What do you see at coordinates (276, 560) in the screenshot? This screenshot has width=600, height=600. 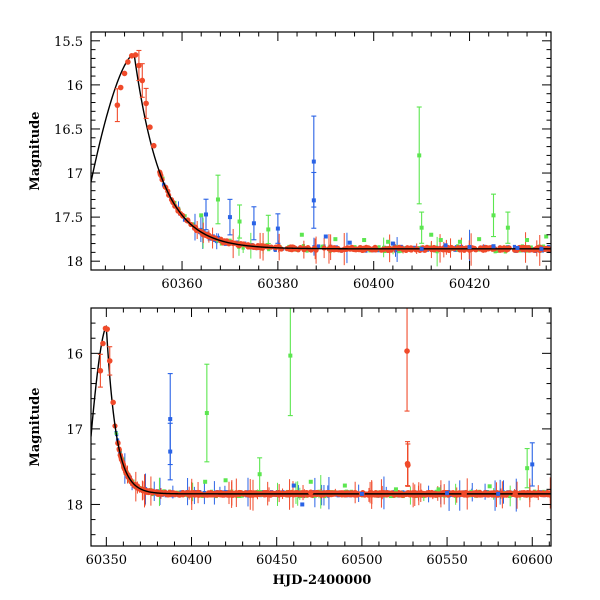 I see `x-tick-label-bottom: 60450` at bounding box center [276, 560].